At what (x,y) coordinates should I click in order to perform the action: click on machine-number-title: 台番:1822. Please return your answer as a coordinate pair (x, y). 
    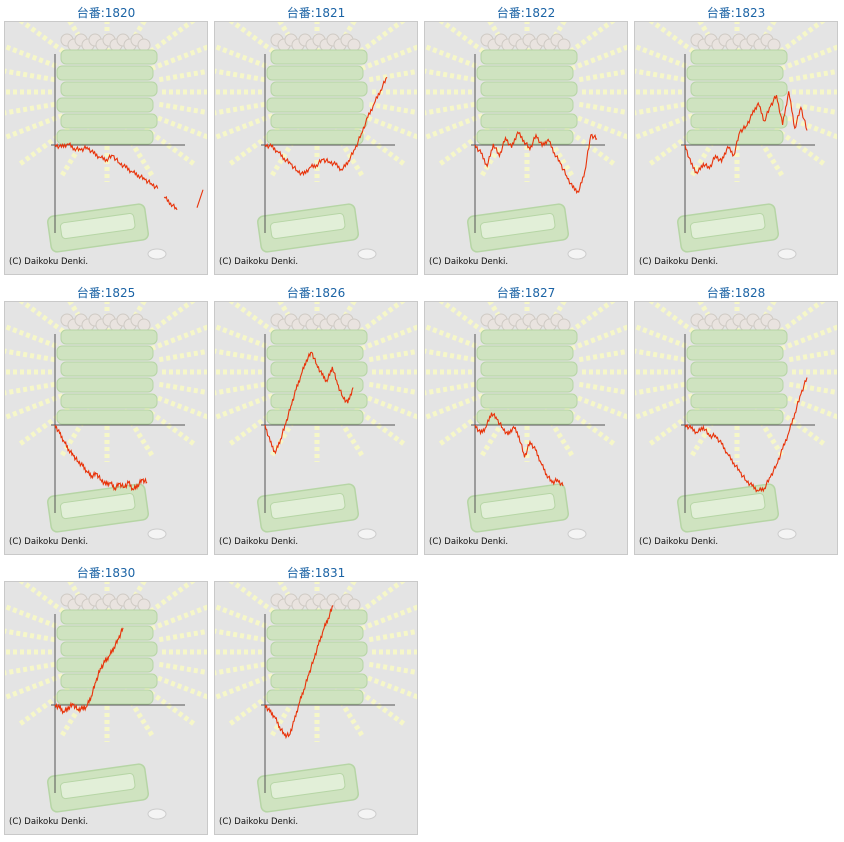
    Looking at the image, I should click on (526, 13).